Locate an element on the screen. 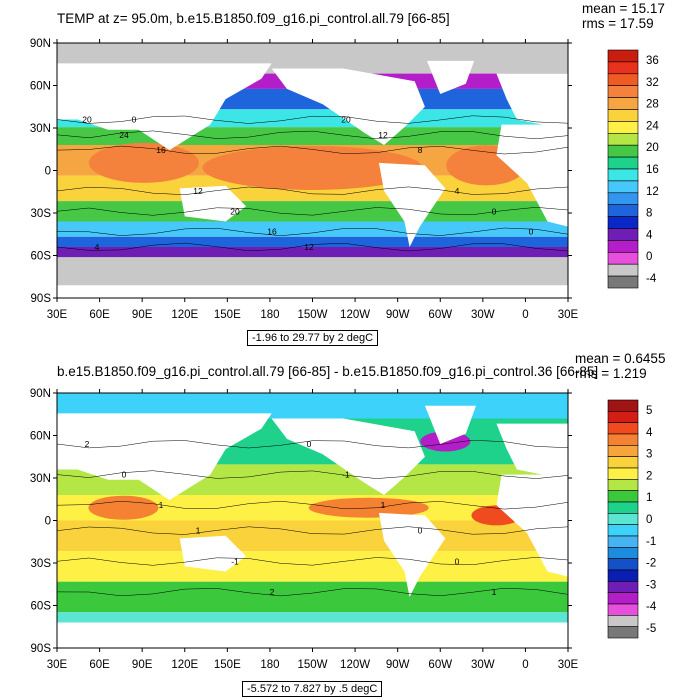 This screenshot has height=700, width=700. contour-label: 4 is located at coordinates (97, 247).